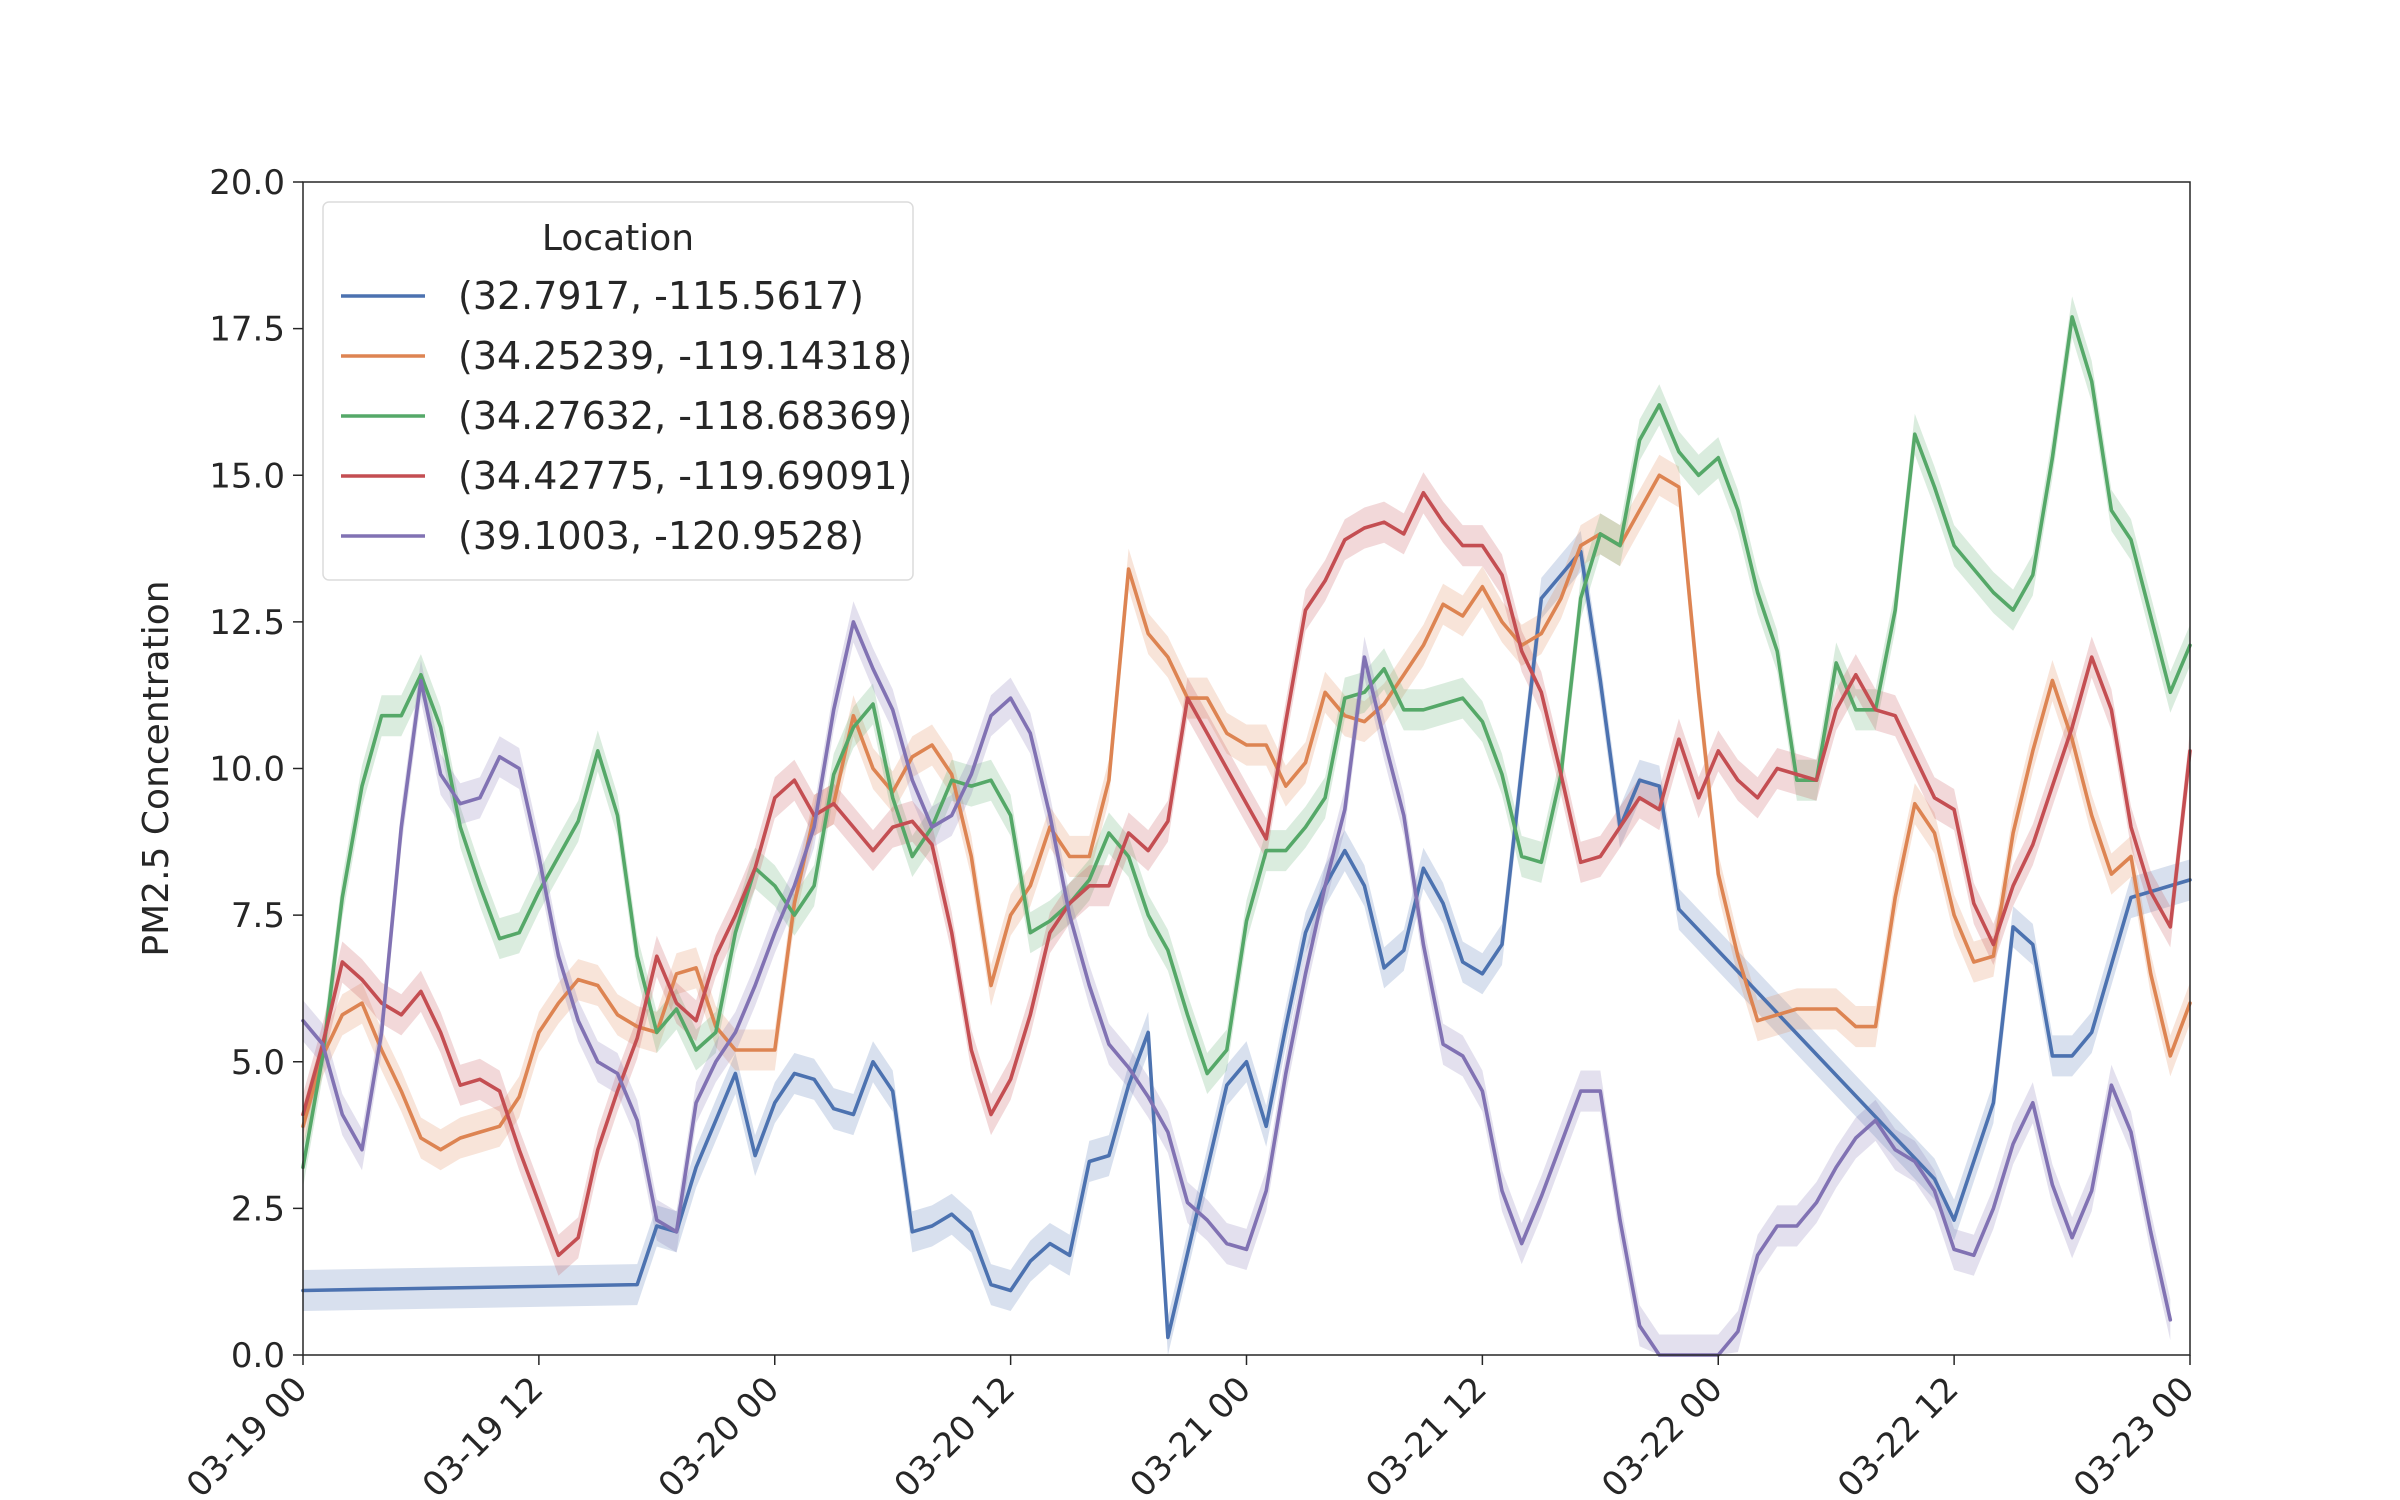  What do you see at coordinates (618, 238) in the screenshot?
I see `legend-title: Location` at bounding box center [618, 238].